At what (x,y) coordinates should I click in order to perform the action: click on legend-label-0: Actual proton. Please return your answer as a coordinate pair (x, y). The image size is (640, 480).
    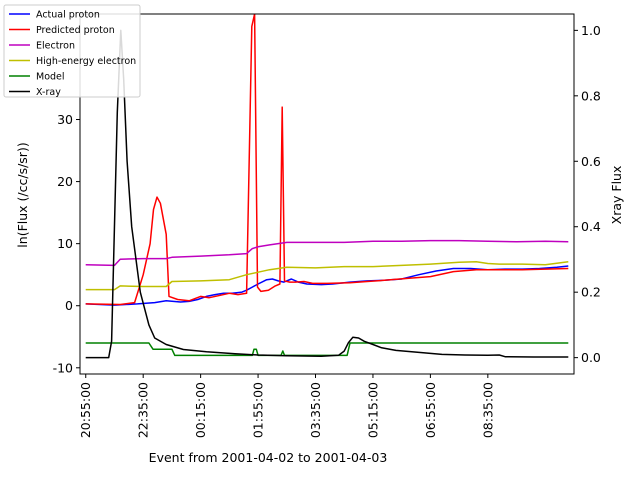
    Looking at the image, I should click on (68, 15).